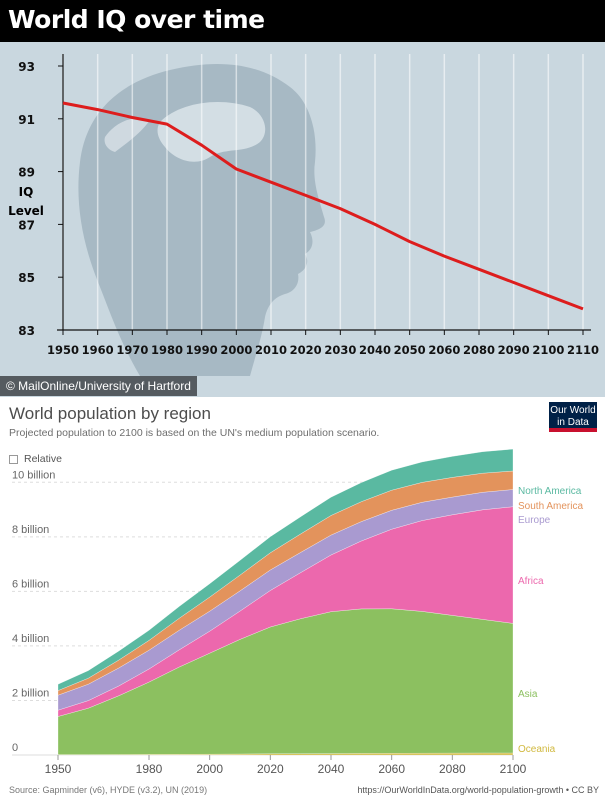 The width and height of the screenshot is (605, 800). What do you see at coordinates (15, 748) in the screenshot?
I see `population-y-tick-label: 0` at bounding box center [15, 748].